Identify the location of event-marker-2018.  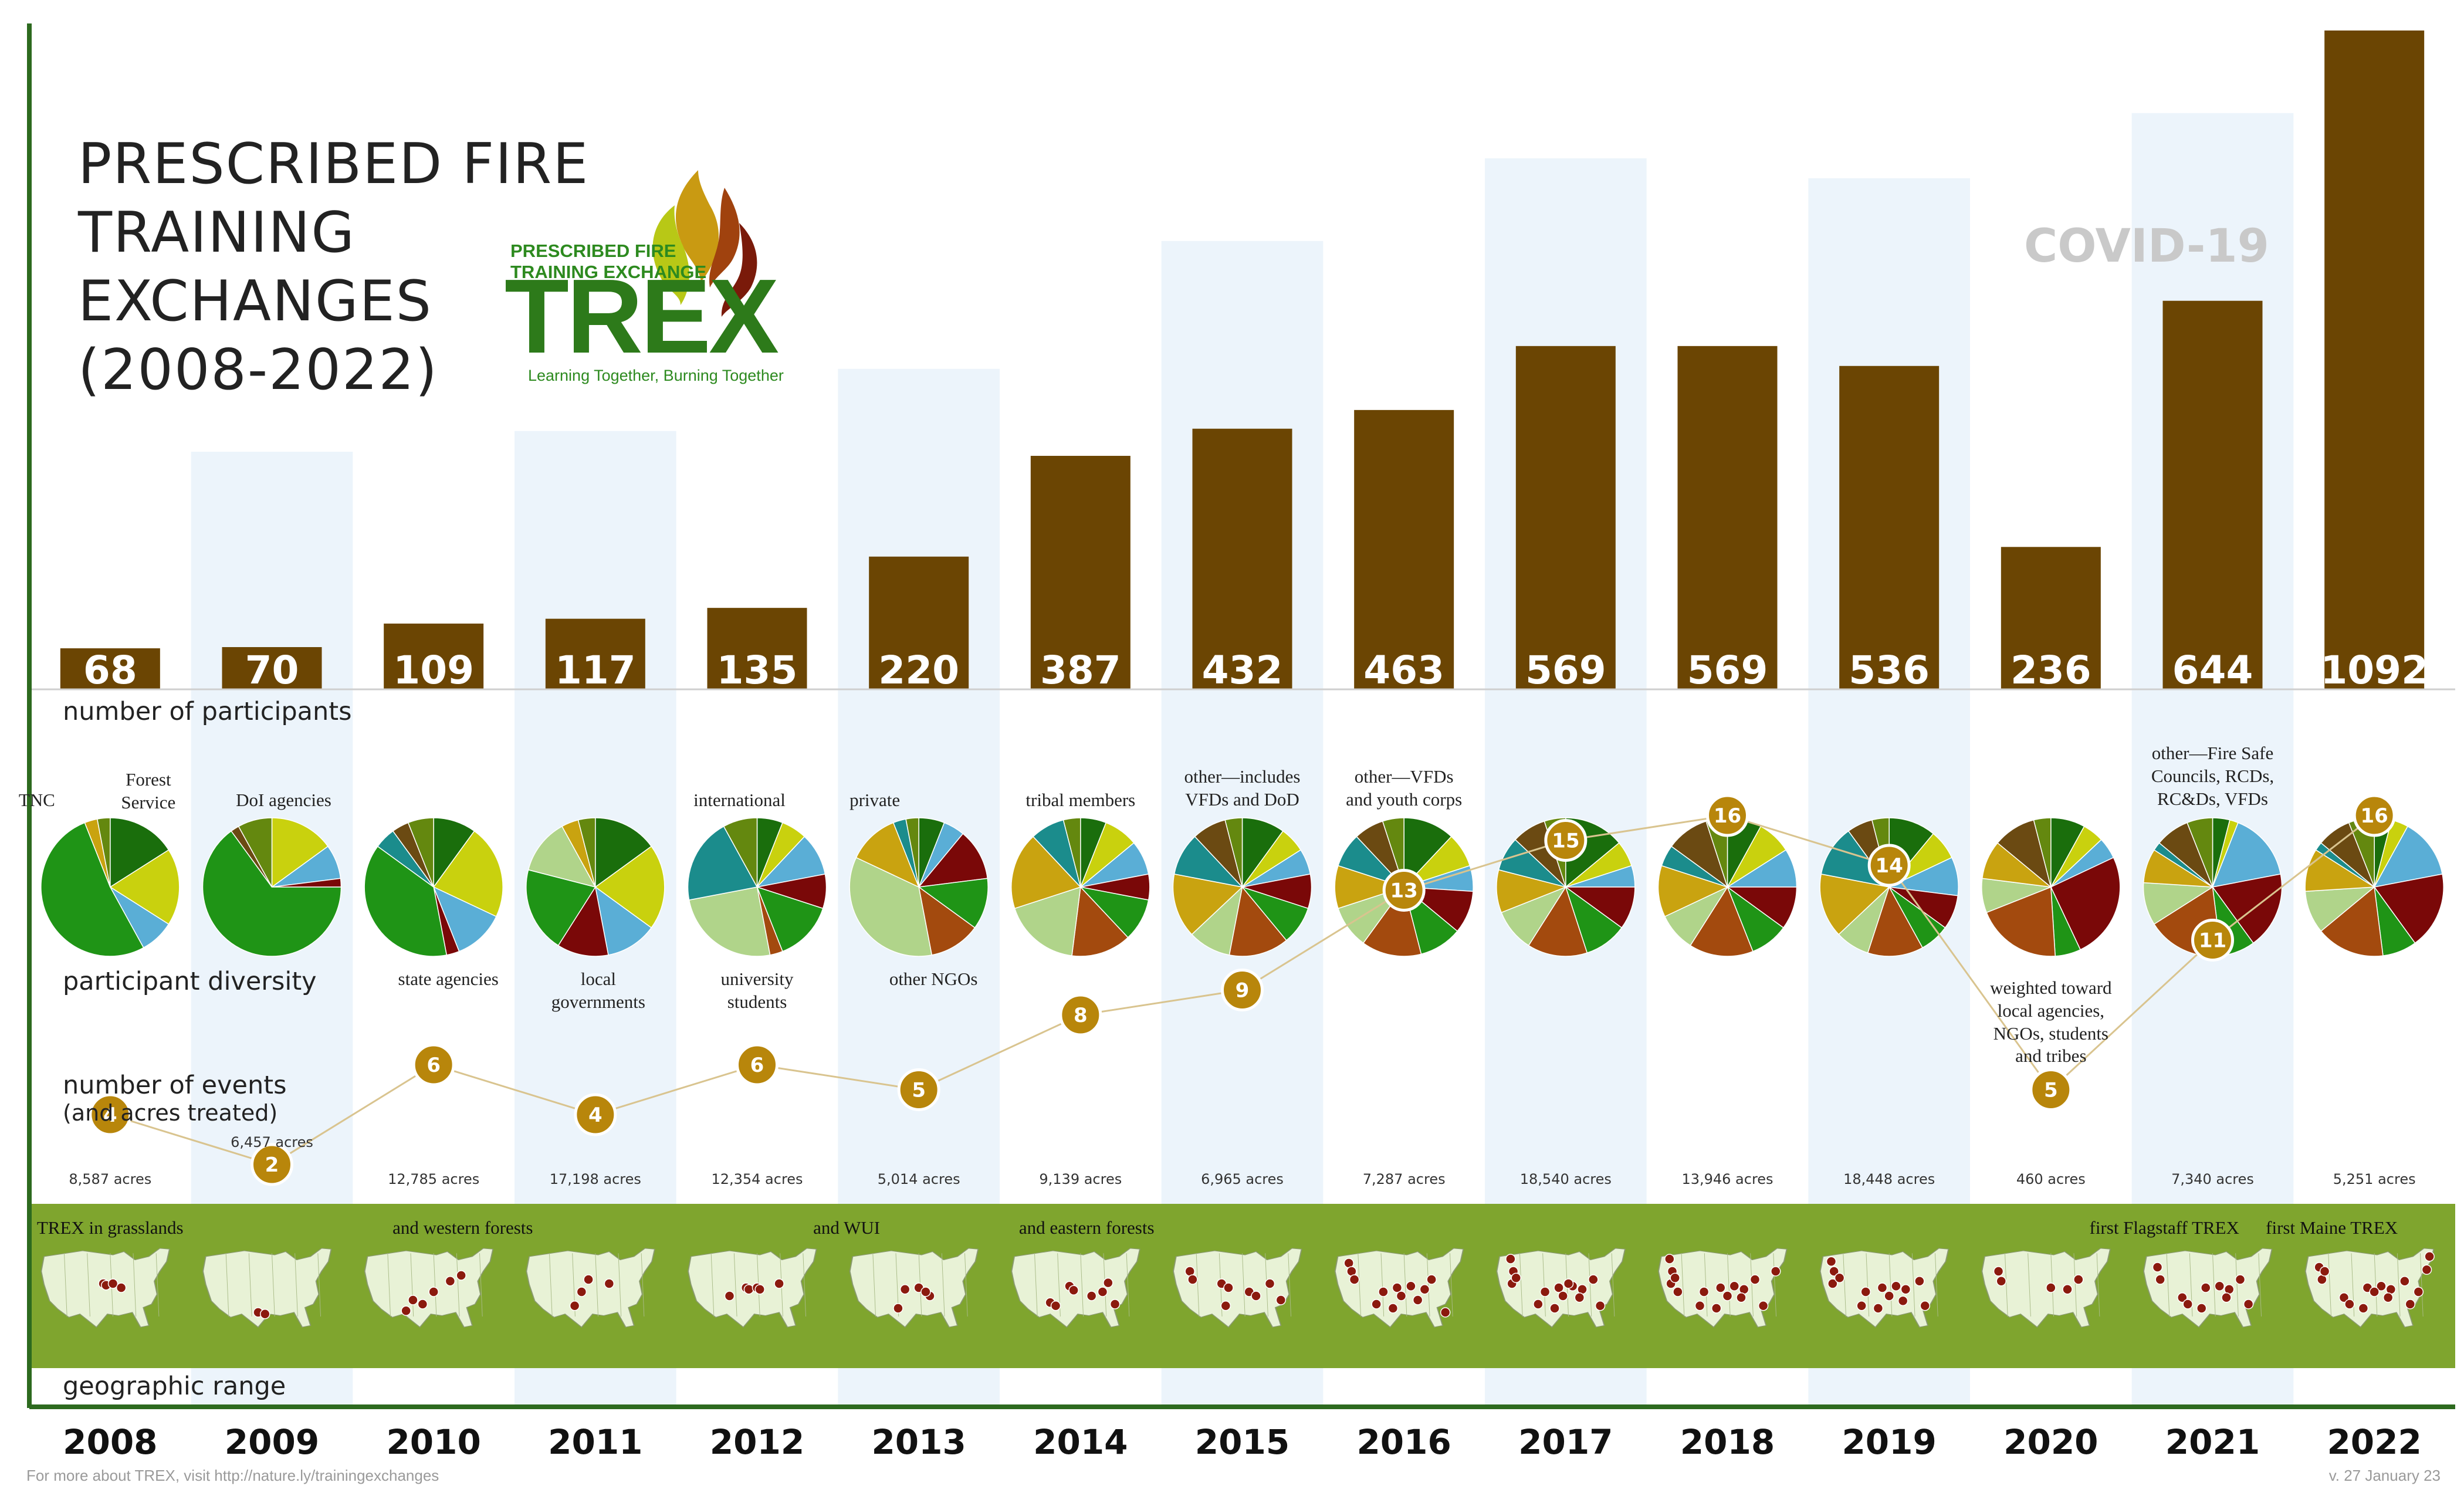
(1728, 815).